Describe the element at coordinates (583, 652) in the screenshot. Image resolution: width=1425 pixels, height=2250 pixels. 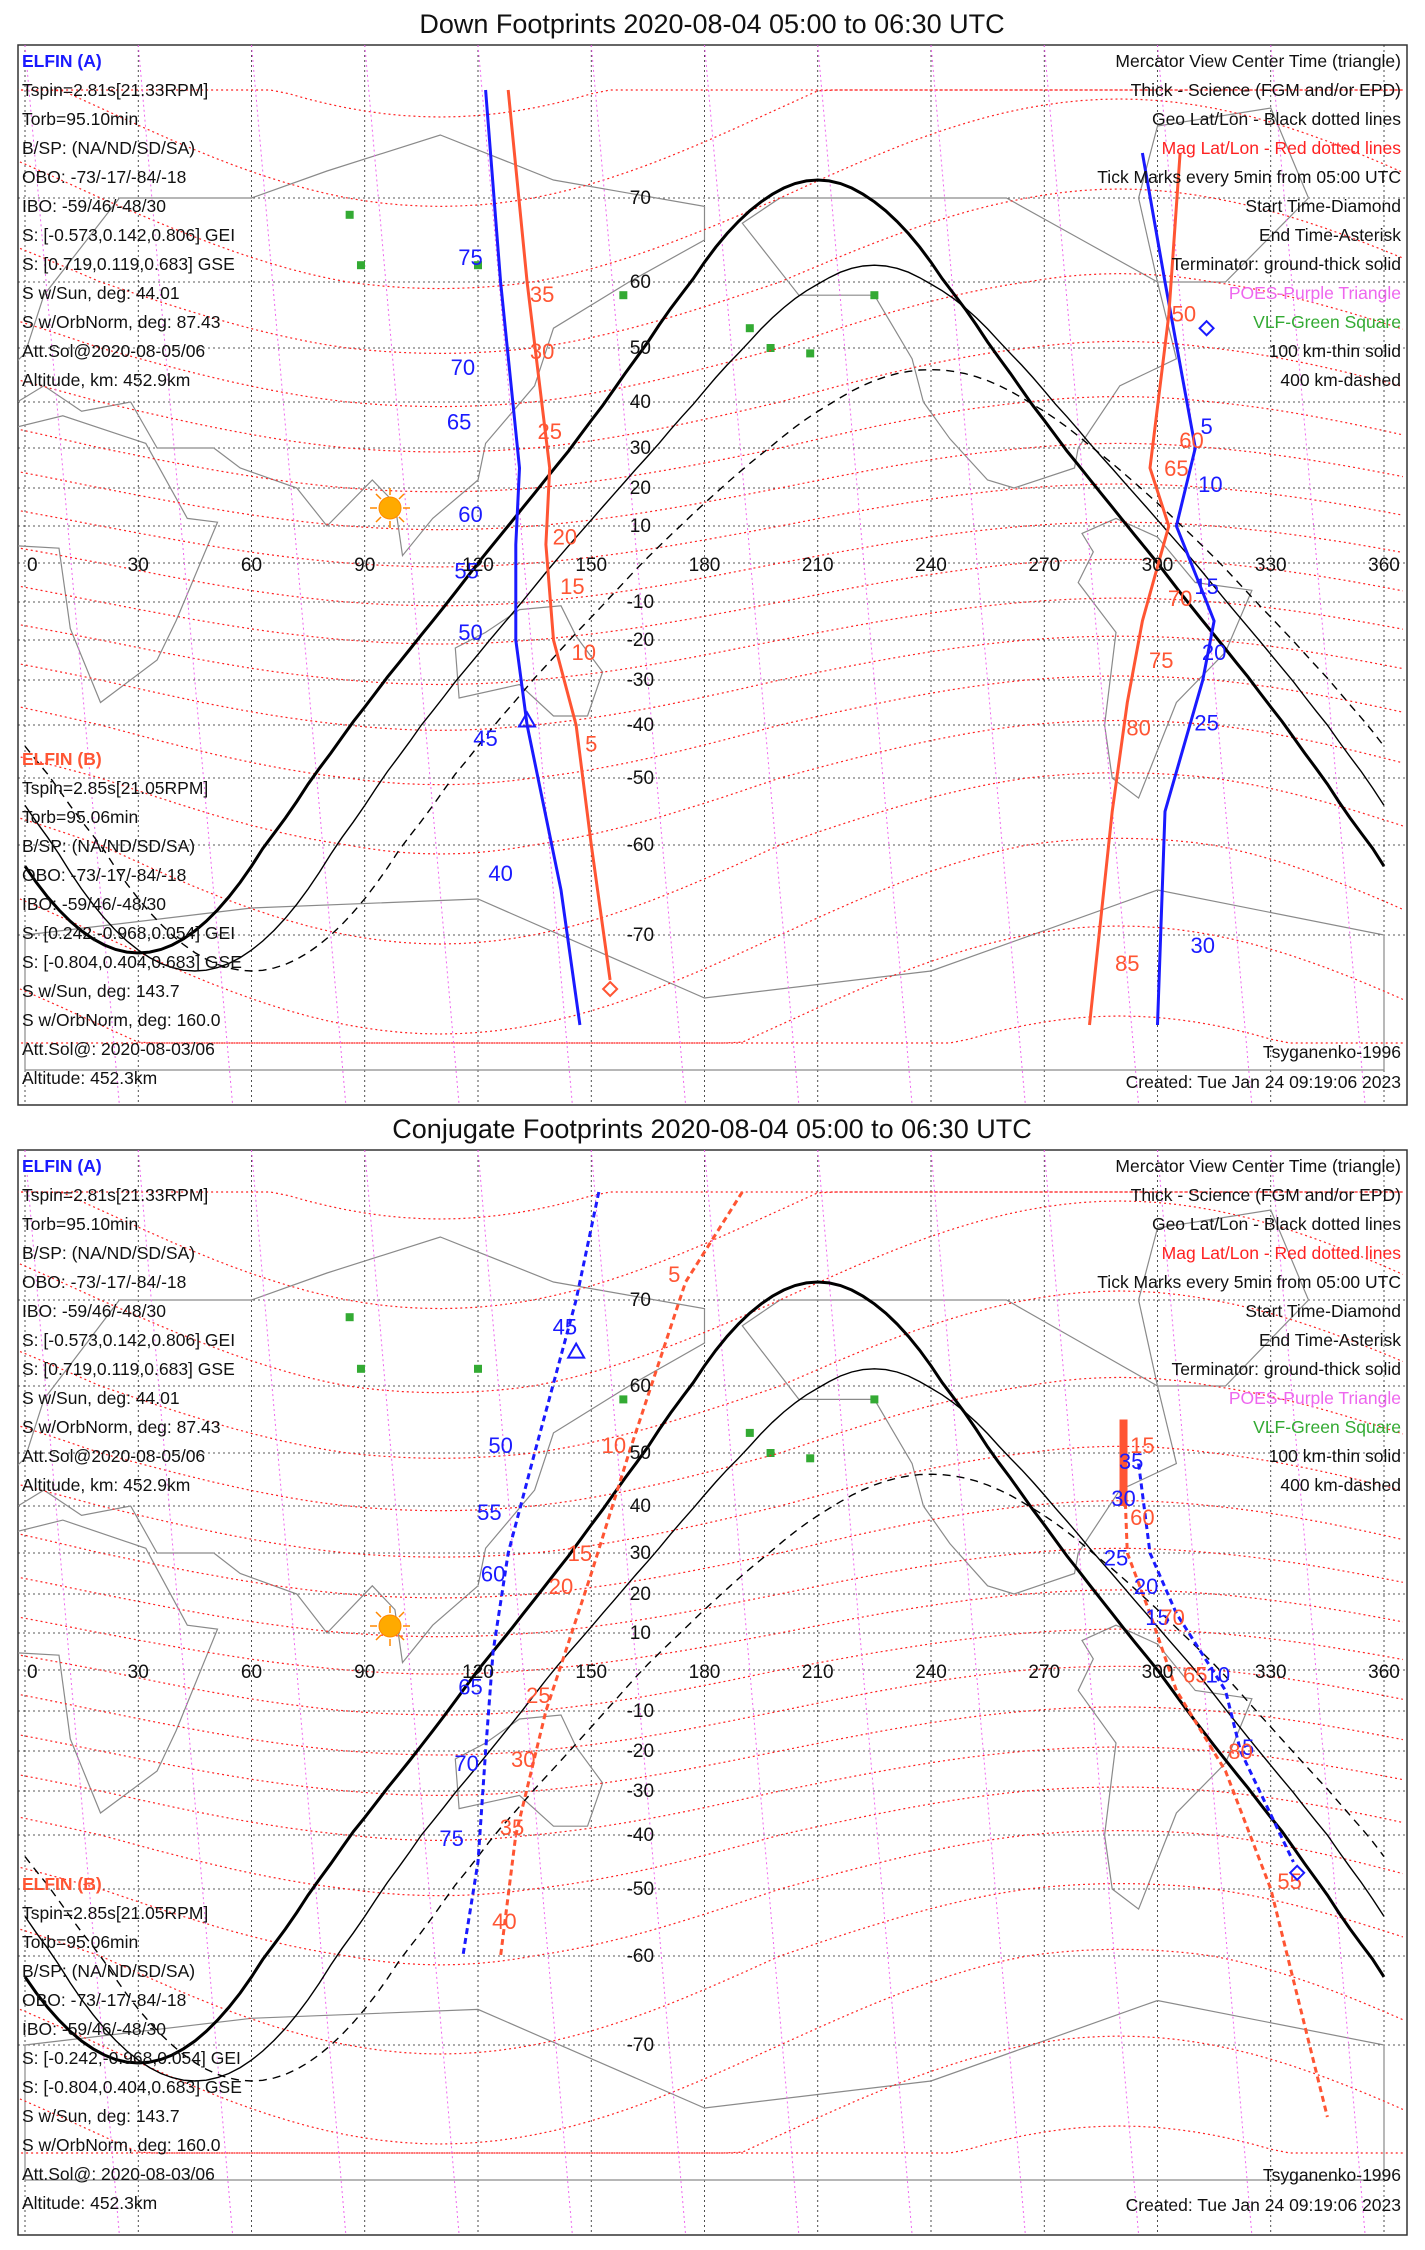
I see `elfin-b-tick-label: 10` at that location.